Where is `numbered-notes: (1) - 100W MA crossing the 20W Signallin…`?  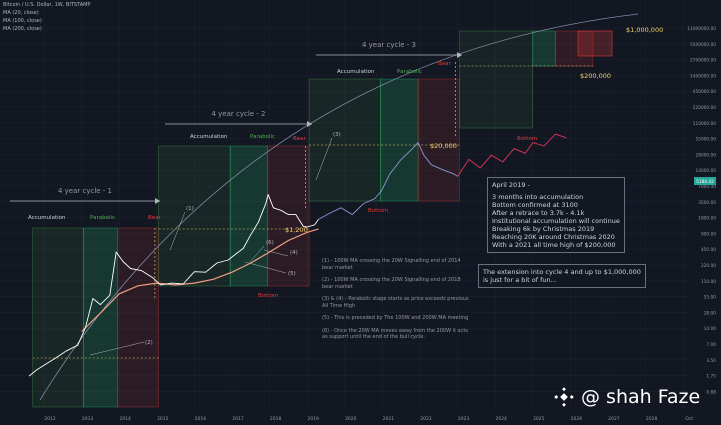
numbered-notes: (1) - 100W MA crossing the 20W Signallin… is located at coordinates (397, 302).